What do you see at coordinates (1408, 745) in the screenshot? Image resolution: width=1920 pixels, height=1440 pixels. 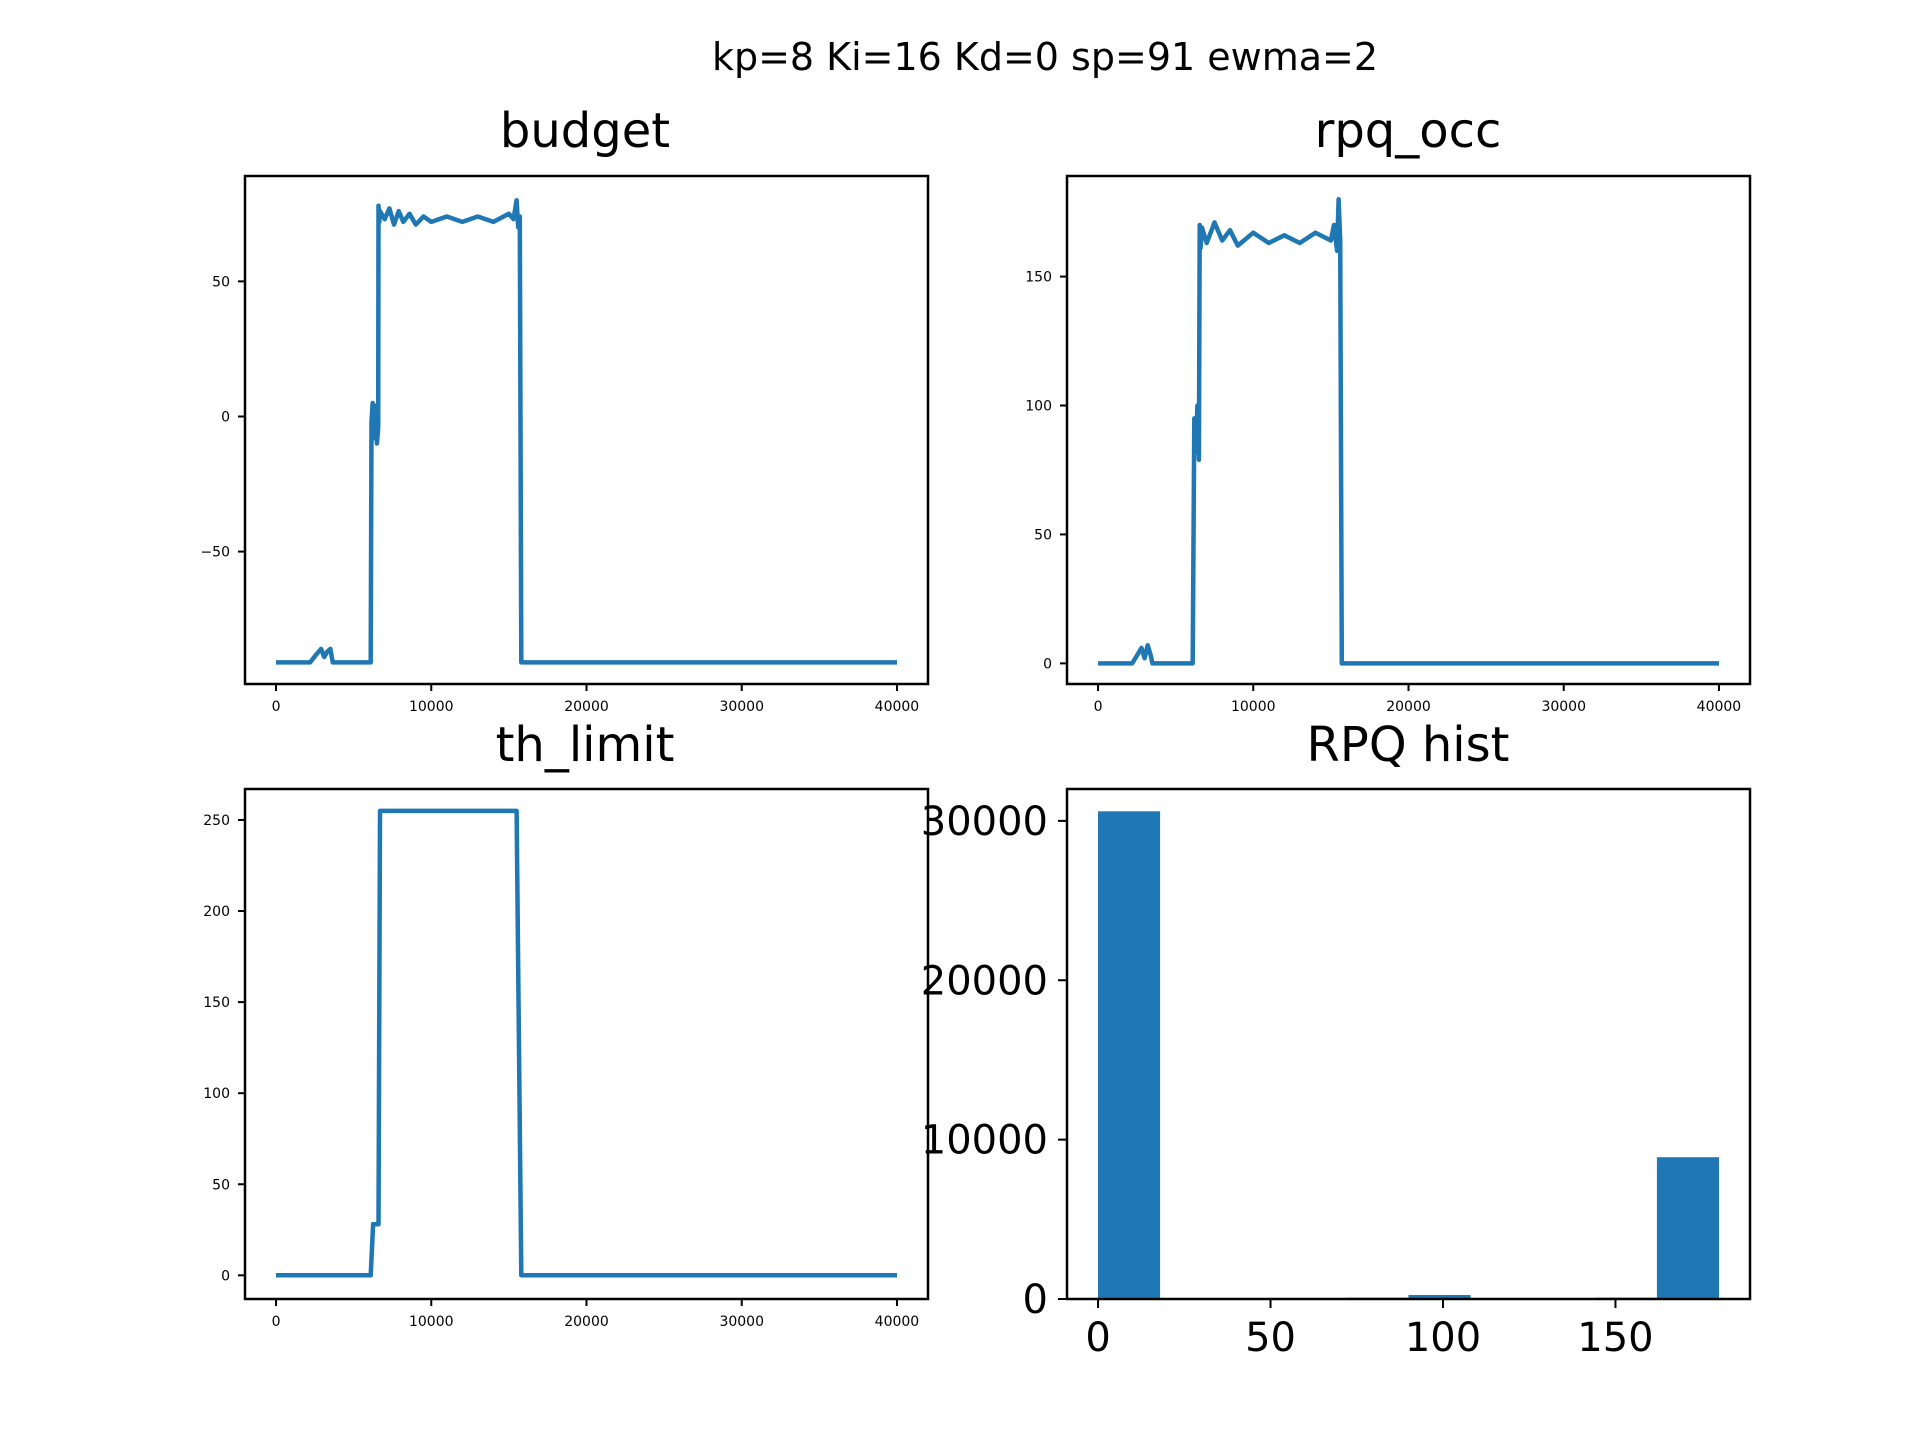 I see `subplot-title-rpq-hist: RPQ hist` at bounding box center [1408, 745].